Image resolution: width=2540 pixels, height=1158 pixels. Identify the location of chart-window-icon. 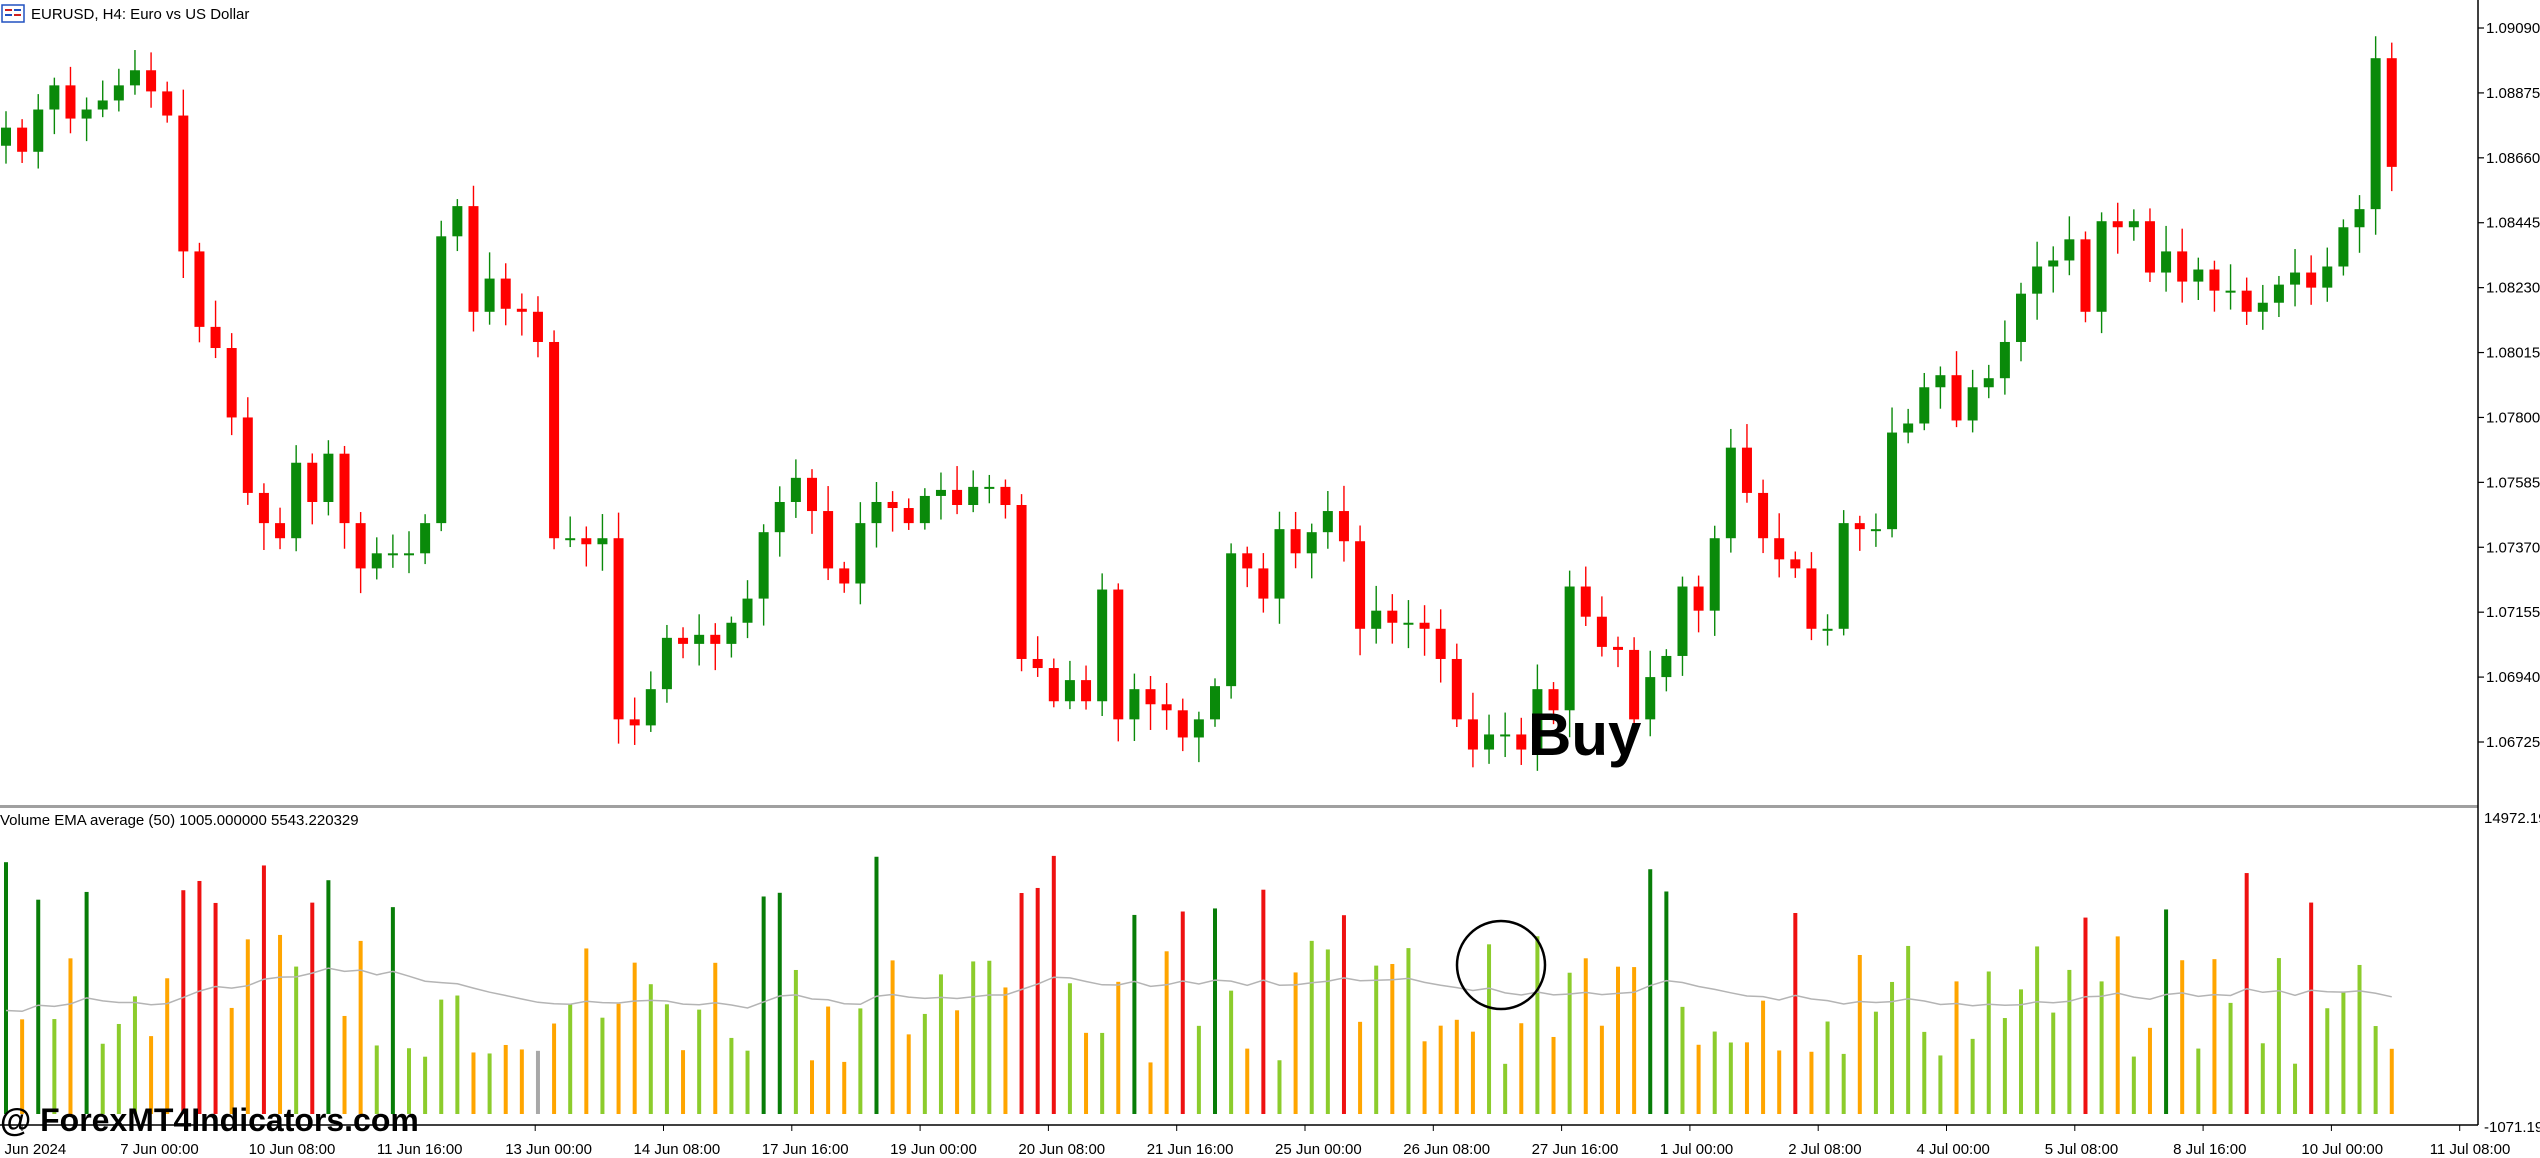
(13, 13).